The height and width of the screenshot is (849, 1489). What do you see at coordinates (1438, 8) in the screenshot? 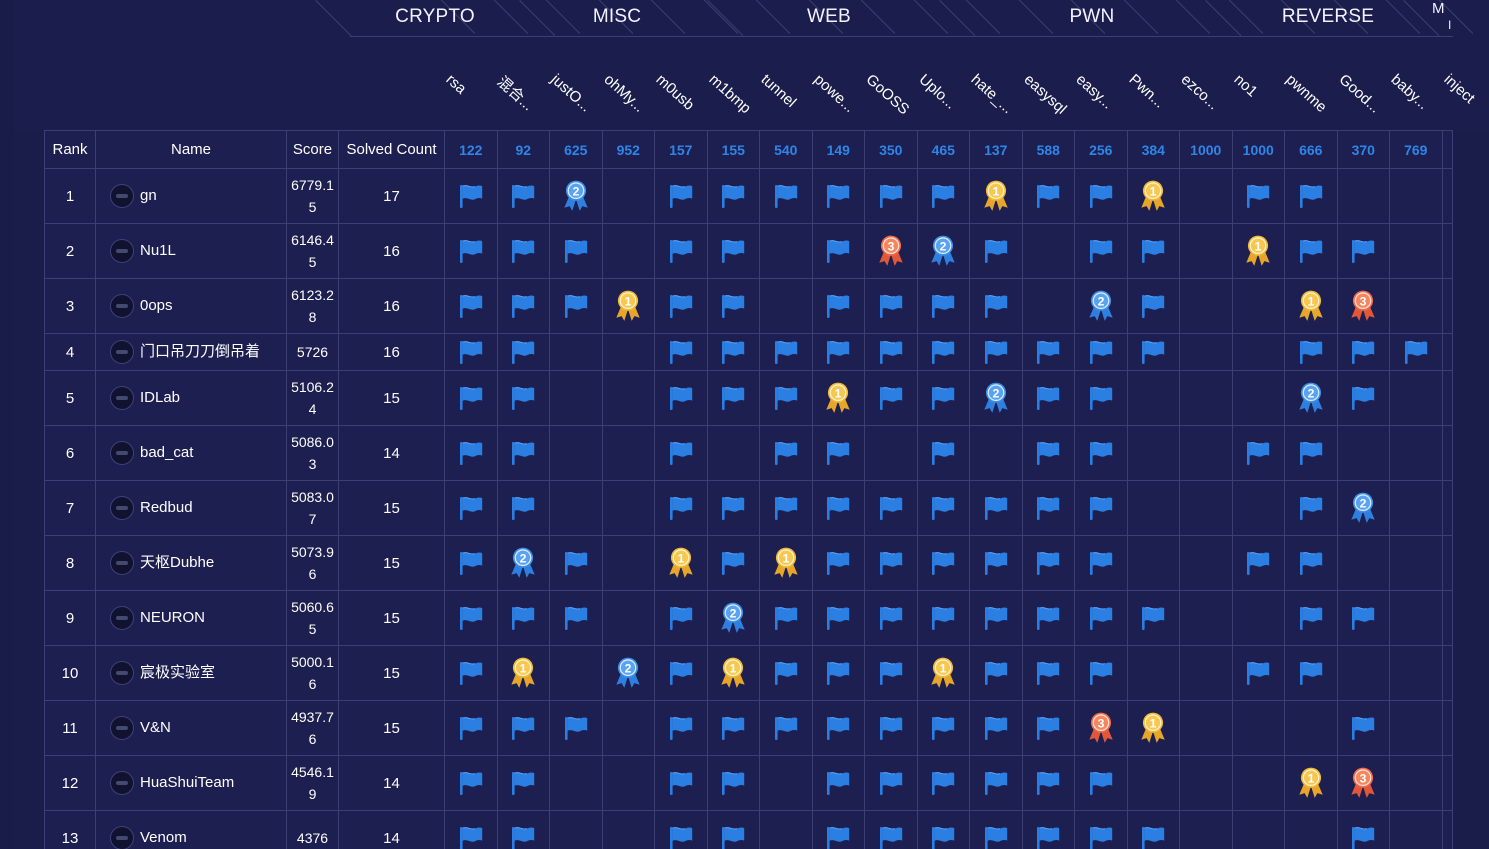
I see `category-truncated: M` at bounding box center [1438, 8].